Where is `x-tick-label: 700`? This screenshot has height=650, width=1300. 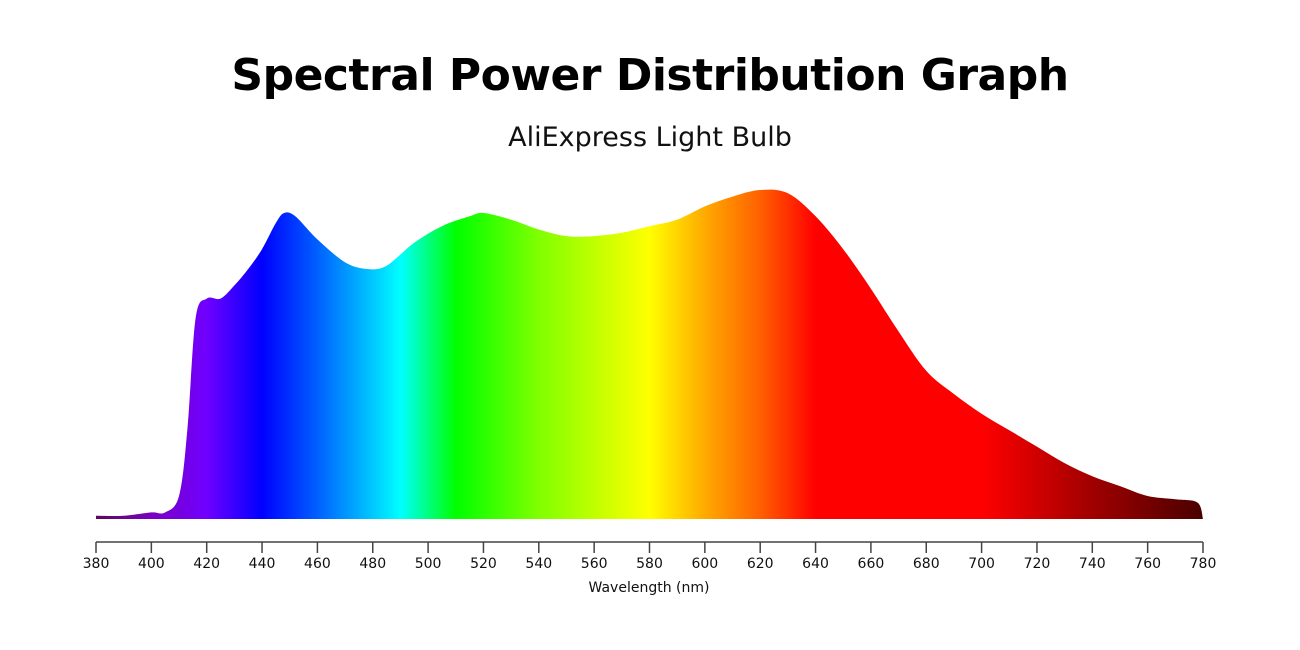 x-tick-label: 700 is located at coordinates (981, 564).